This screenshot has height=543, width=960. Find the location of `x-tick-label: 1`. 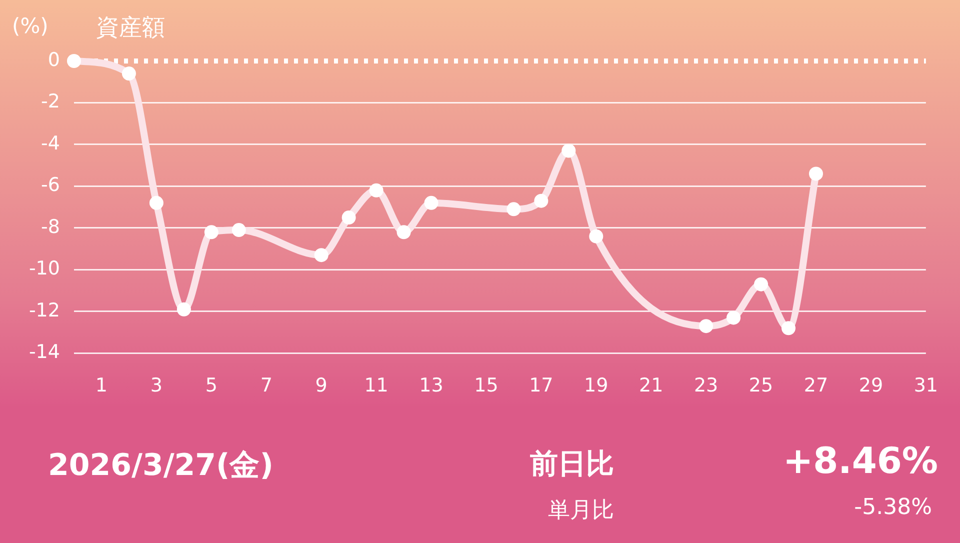

x-tick-label: 1 is located at coordinates (101, 385).